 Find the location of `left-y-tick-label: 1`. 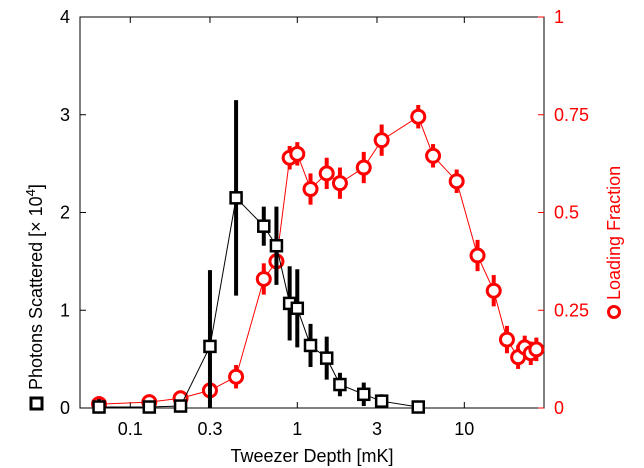

left-y-tick-label: 1 is located at coordinates (65, 310).